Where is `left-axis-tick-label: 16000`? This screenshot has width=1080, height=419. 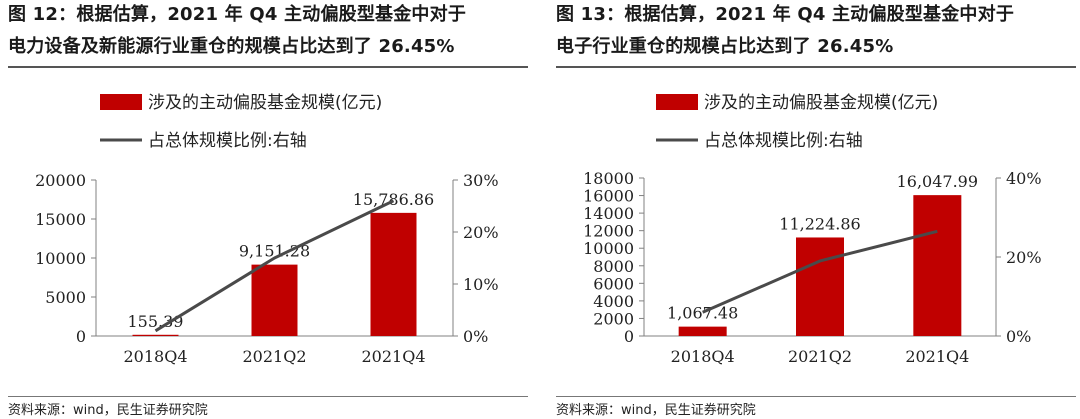
left-axis-tick-label: 16000 is located at coordinates (608, 196).